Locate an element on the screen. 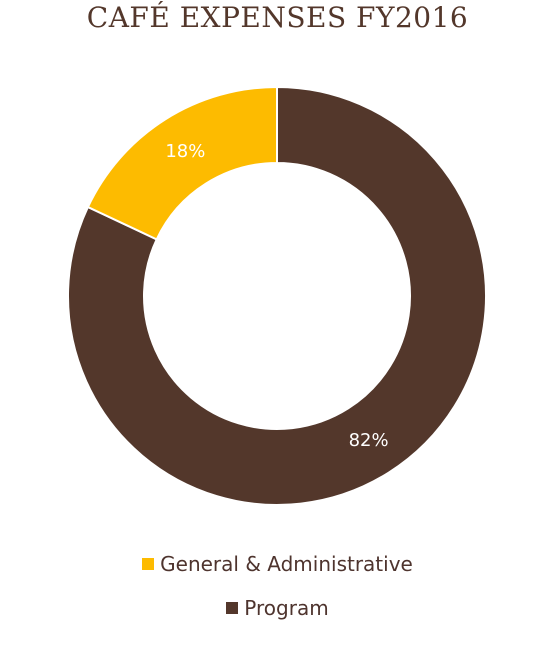 This screenshot has height=660, width=555. legend: General & Administrative Program is located at coordinates (277, 592).